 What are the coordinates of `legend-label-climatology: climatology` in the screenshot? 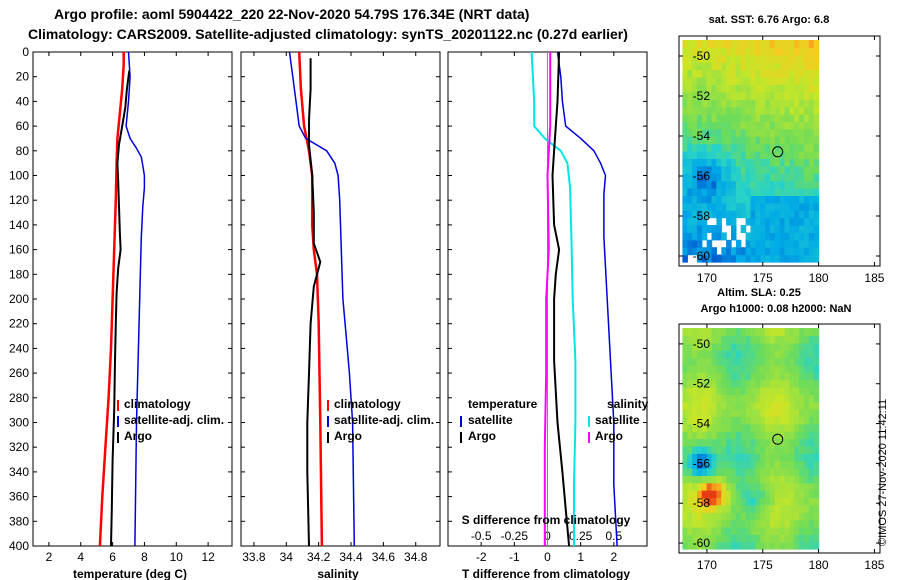 It's located at (157, 404).